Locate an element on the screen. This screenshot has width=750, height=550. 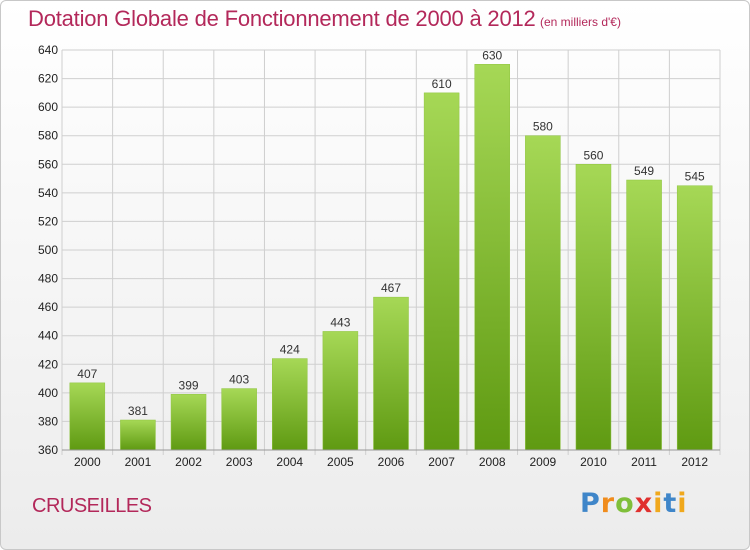
bar-2011 is located at coordinates (644, 315).